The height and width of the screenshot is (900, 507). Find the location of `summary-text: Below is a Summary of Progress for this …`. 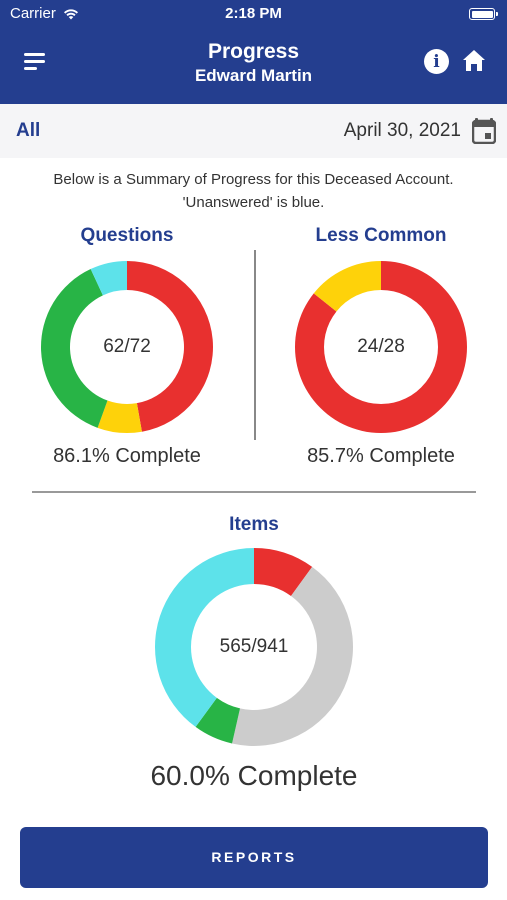

summary-text: Below is a Summary of Progress for this … is located at coordinates (253, 191).